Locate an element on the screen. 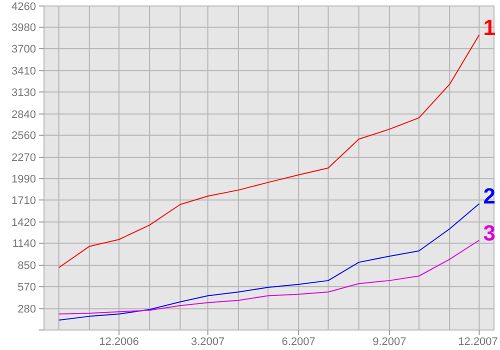  y-tick-label: 1710 is located at coordinates (24, 200).